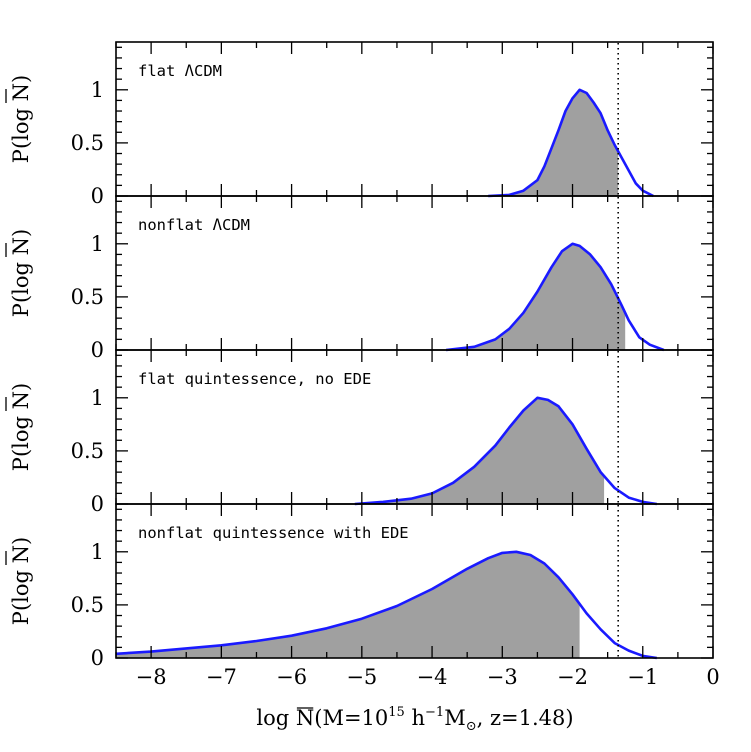  Describe the element at coordinates (151, 677) in the screenshot. I see `x-tick-label: −8` at that location.